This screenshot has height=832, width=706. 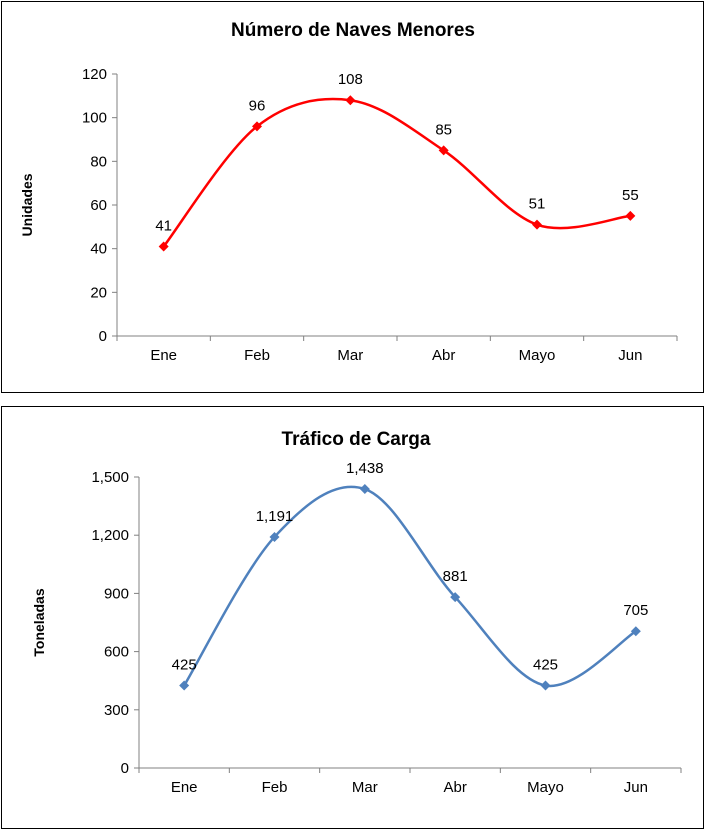 What do you see at coordinates (98, 249) in the screenshot?
I see `y-tick-label: 40` at bounding box center [98, 249].